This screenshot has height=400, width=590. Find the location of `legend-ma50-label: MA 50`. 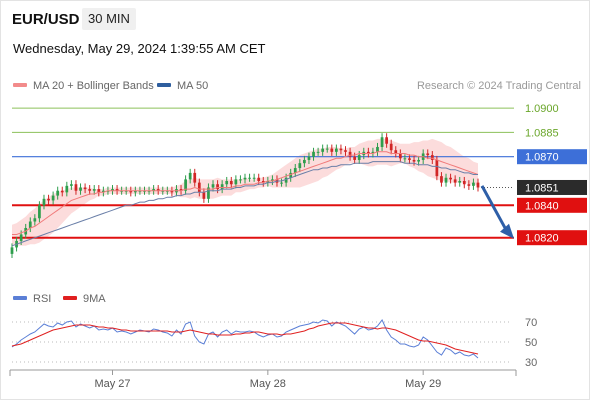

legend-ma50-label: MA 50 is located at coordinates (193, 86).